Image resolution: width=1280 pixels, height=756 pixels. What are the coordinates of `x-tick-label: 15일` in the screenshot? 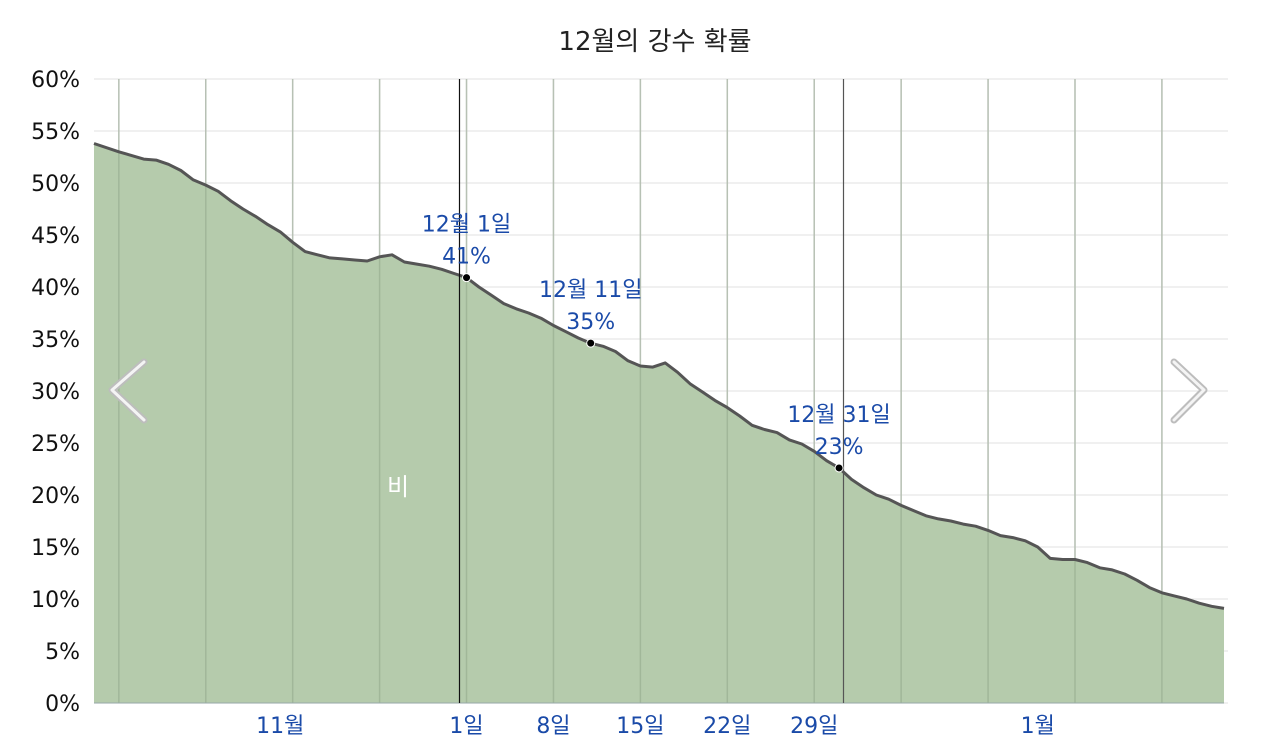 It's located at (640, 726).